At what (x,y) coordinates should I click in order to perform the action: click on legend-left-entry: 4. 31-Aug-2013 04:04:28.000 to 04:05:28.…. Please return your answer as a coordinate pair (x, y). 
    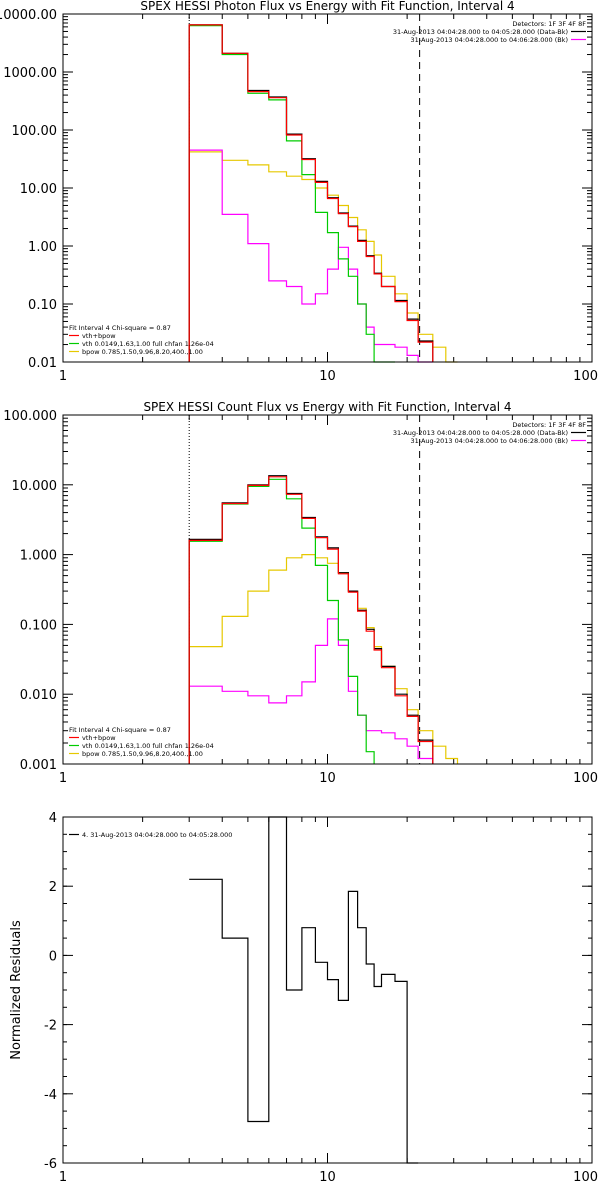
    Looking at the image, I should click on (157, 835).